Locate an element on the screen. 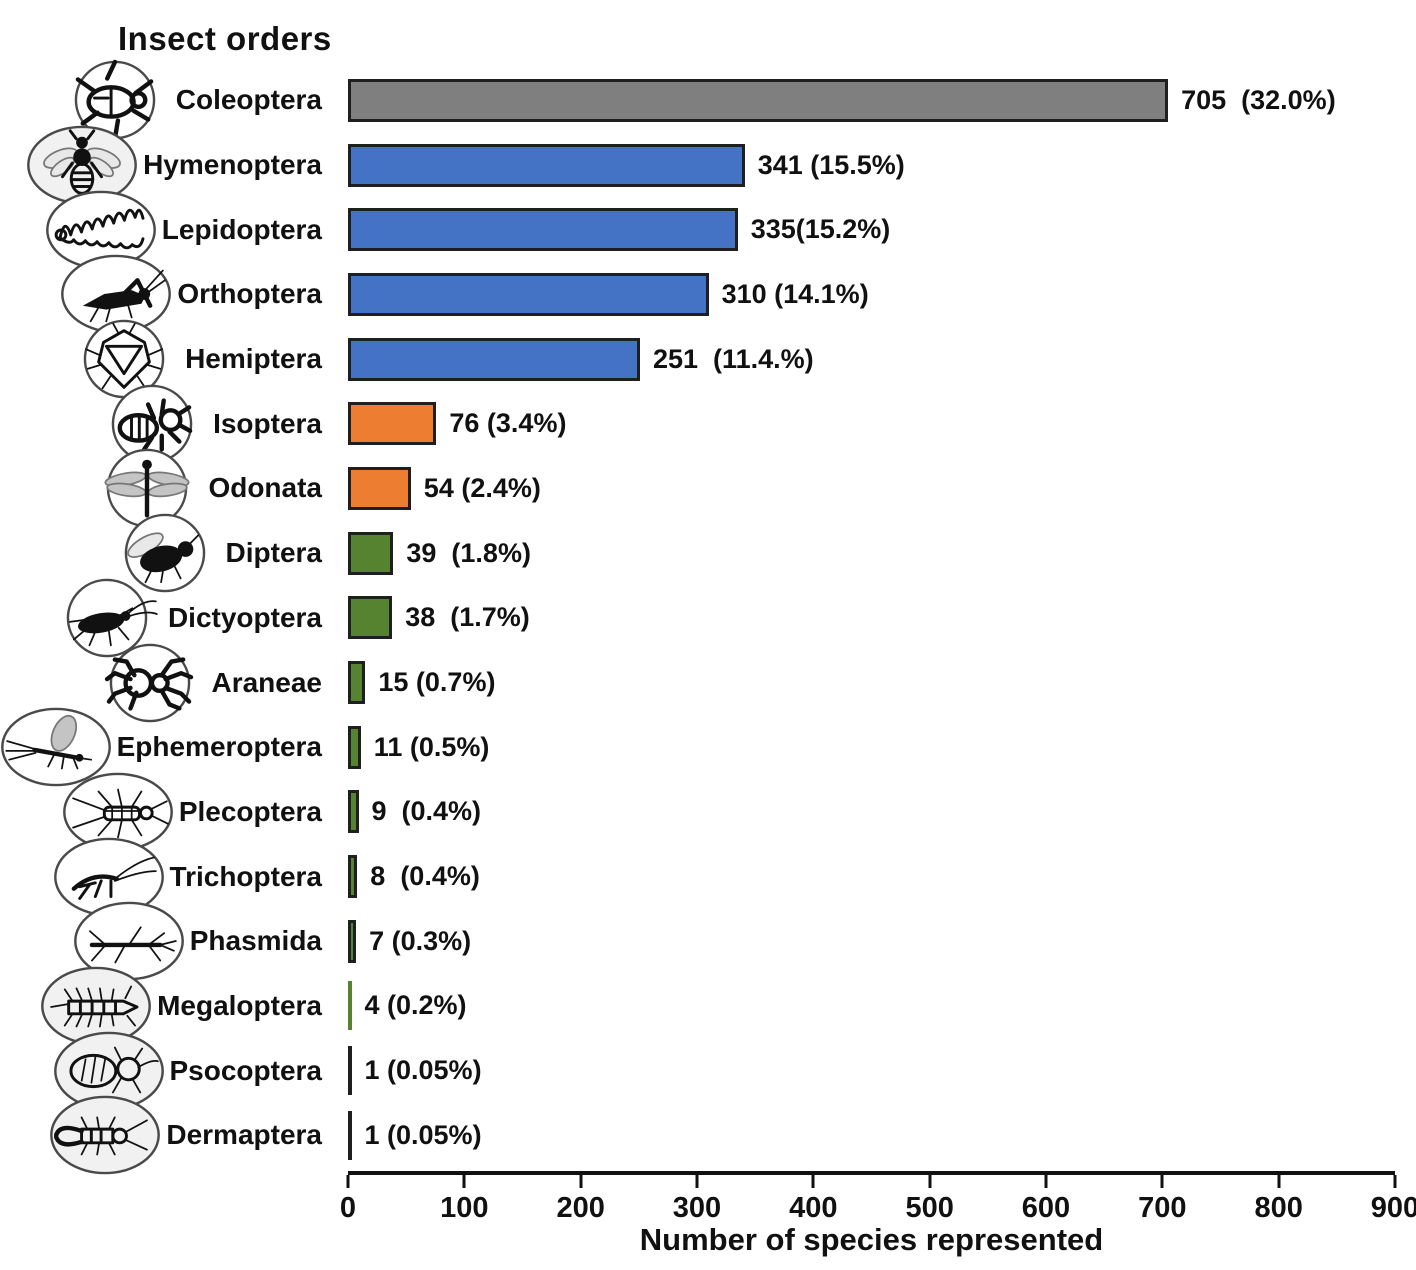 Image resolution: width=1416 pixels, height=1270 pixels. order-label: Orthoptera is located at coordinates (249, 294).